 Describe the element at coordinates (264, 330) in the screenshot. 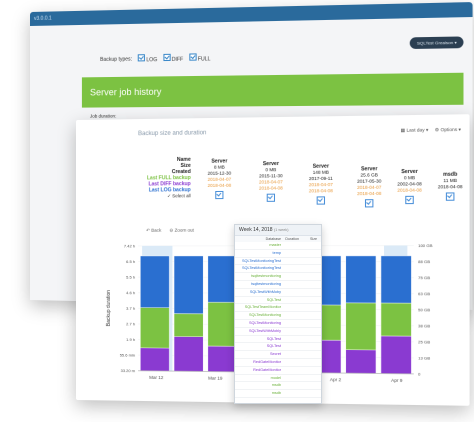

I see `popup-cell-name: SQLTestWithMobly` at that location.